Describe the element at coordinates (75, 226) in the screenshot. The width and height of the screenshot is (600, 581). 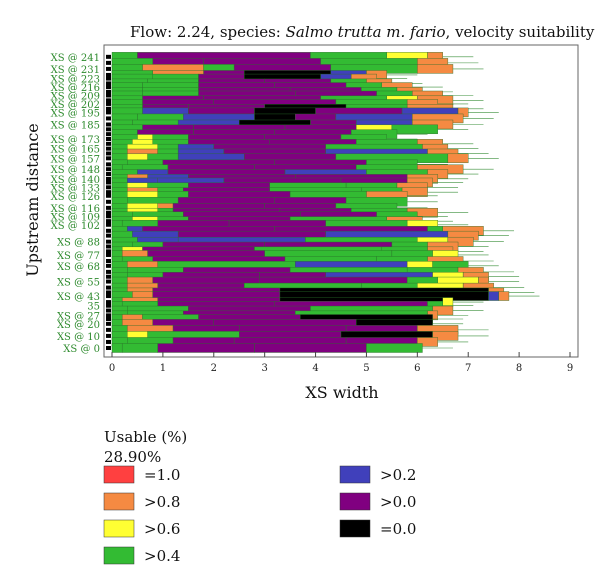
I see `y-tick-label: XS @ 102` at that location.